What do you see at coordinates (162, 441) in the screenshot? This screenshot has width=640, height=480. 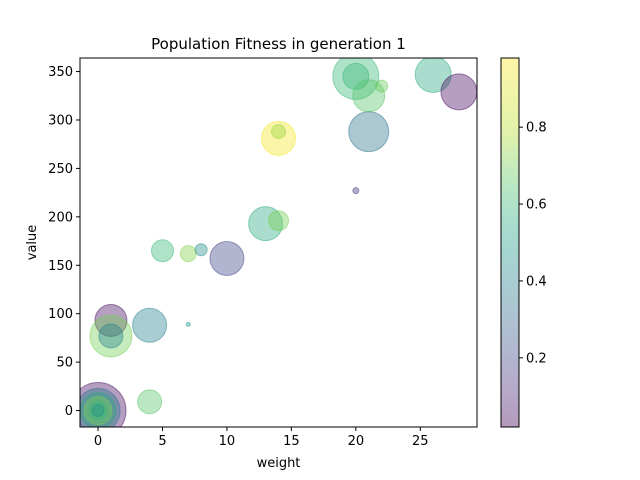 I see `x-tick-label: 5` at bounding box center [162, 441].